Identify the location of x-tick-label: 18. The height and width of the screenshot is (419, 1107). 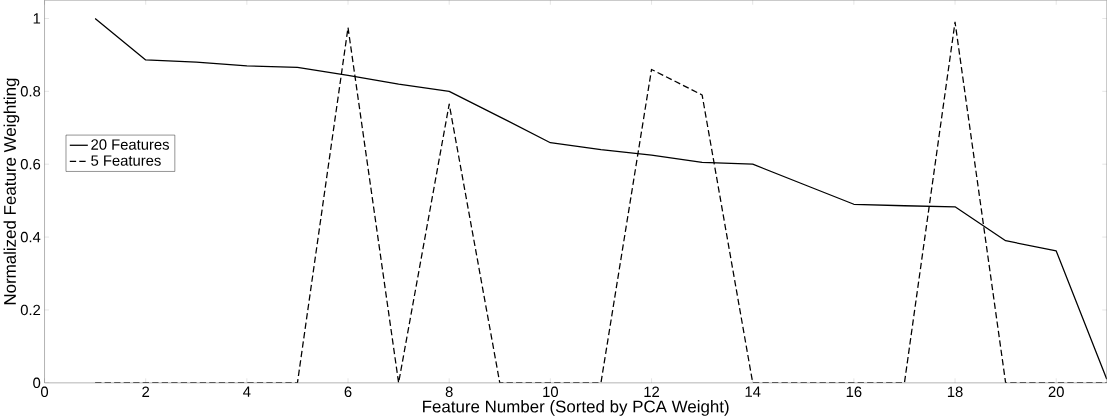
(955, 391).